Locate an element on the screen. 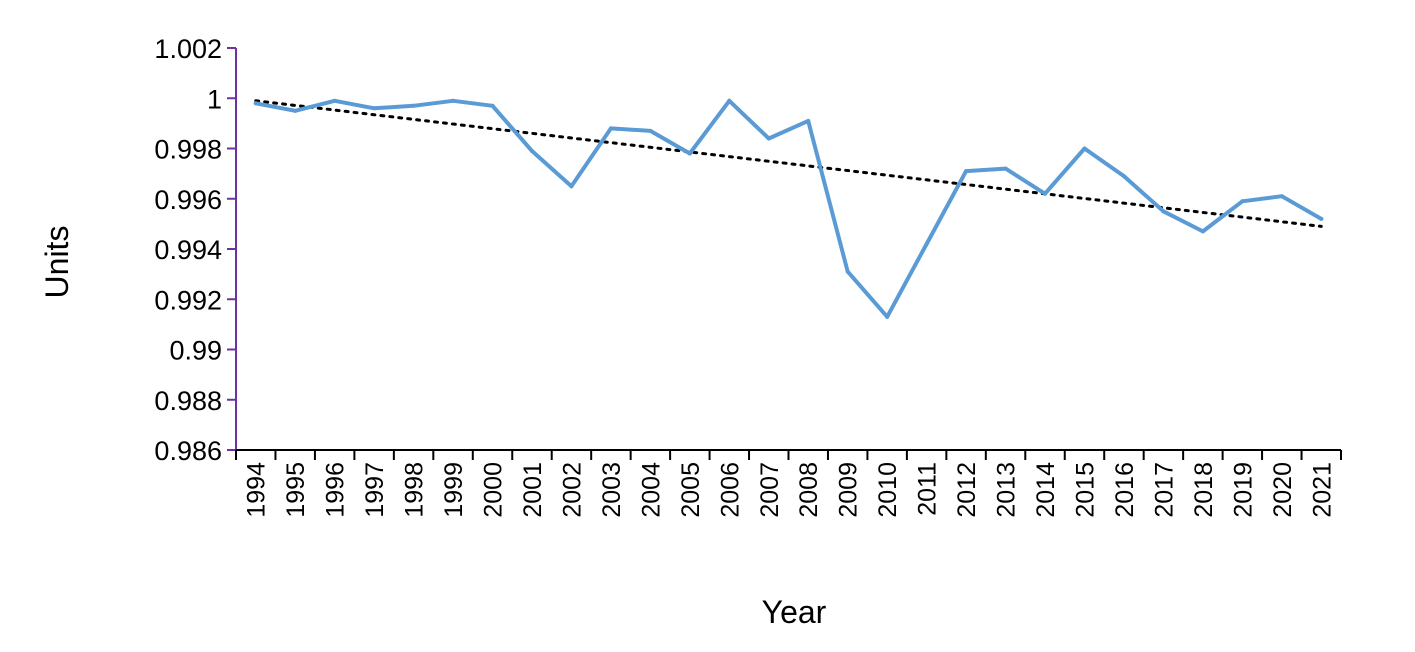  x-tick-label: 1999 is located at coordinates (454, 490).